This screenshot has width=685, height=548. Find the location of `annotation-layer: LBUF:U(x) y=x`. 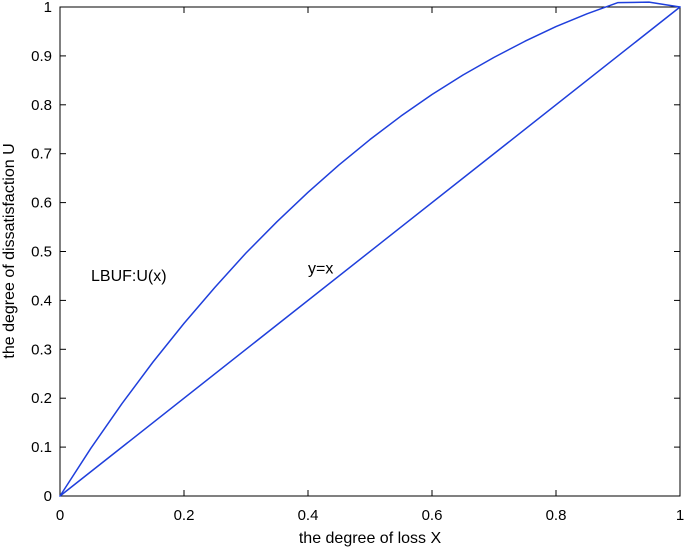

annotation-layer: LBUF:U(x) y=x is located at coordinates (212, 273).